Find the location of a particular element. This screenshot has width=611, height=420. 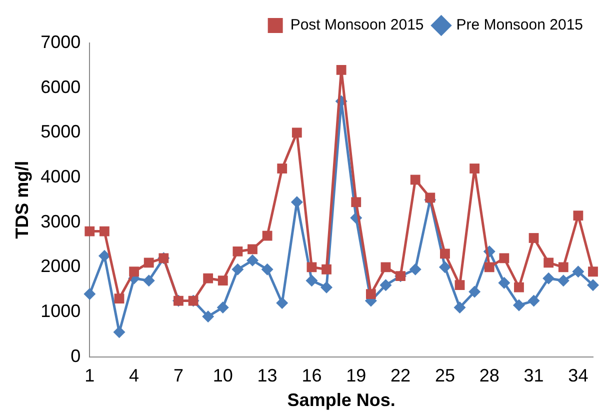

legend-label: Post Monsoon 2015 is located at coordinates (357, 25).